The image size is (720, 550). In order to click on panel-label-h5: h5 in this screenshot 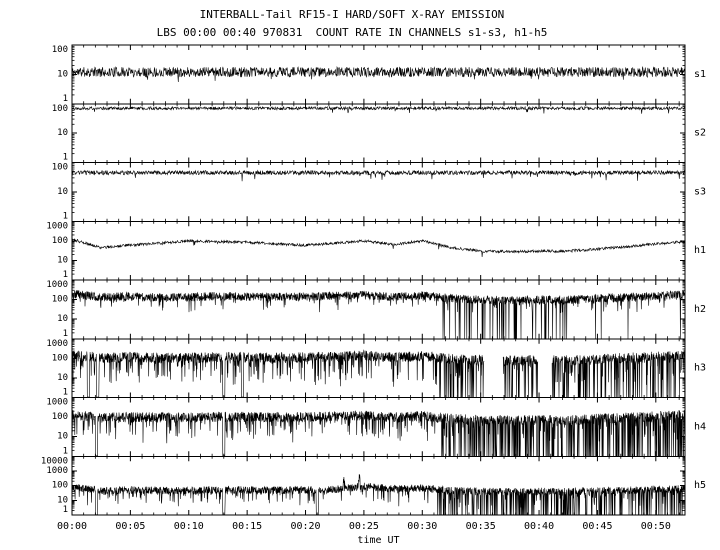, I will do `click(700, 485)`.